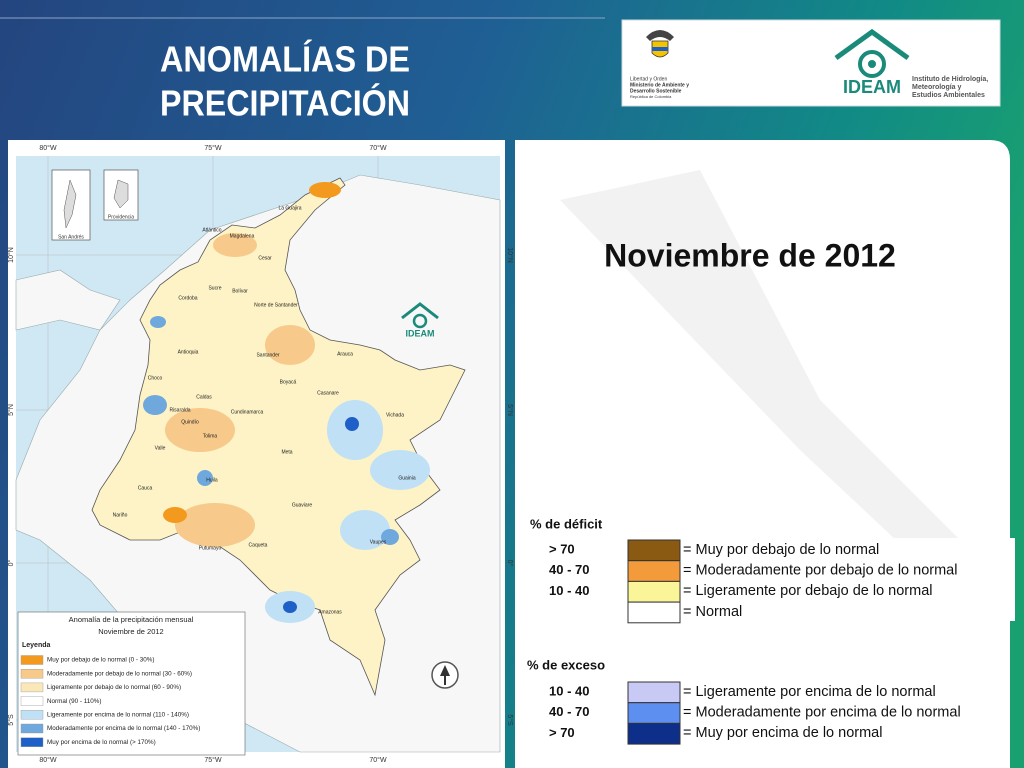  I want to click on legend-label: = Ligeramente por encima de lo normal, so click(809, 692).